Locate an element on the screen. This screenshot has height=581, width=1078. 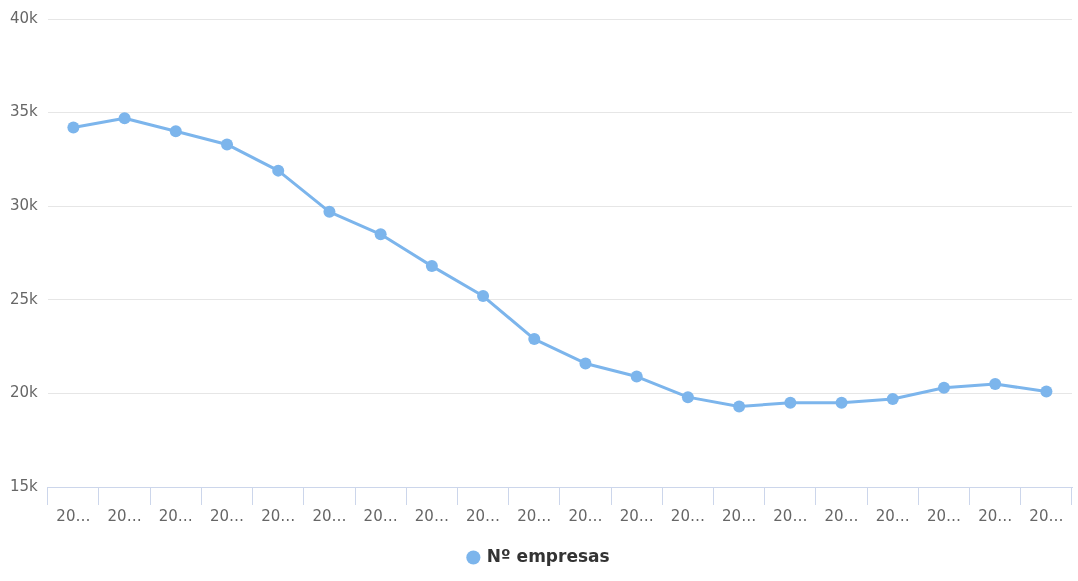
y-tick-label: 20k is located at coordinates (24, 392).